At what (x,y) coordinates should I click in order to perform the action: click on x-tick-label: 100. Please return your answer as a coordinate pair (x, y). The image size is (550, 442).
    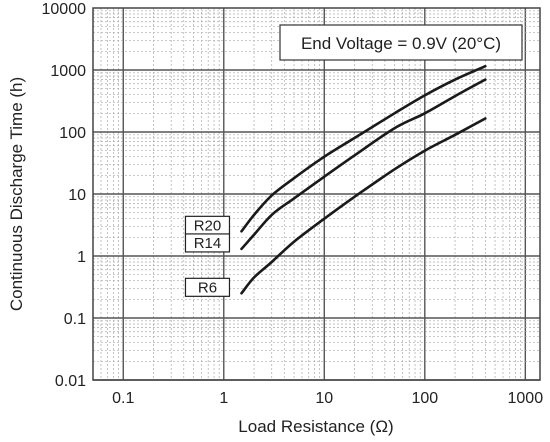
    Looking at the image, I should click on (424, 398).